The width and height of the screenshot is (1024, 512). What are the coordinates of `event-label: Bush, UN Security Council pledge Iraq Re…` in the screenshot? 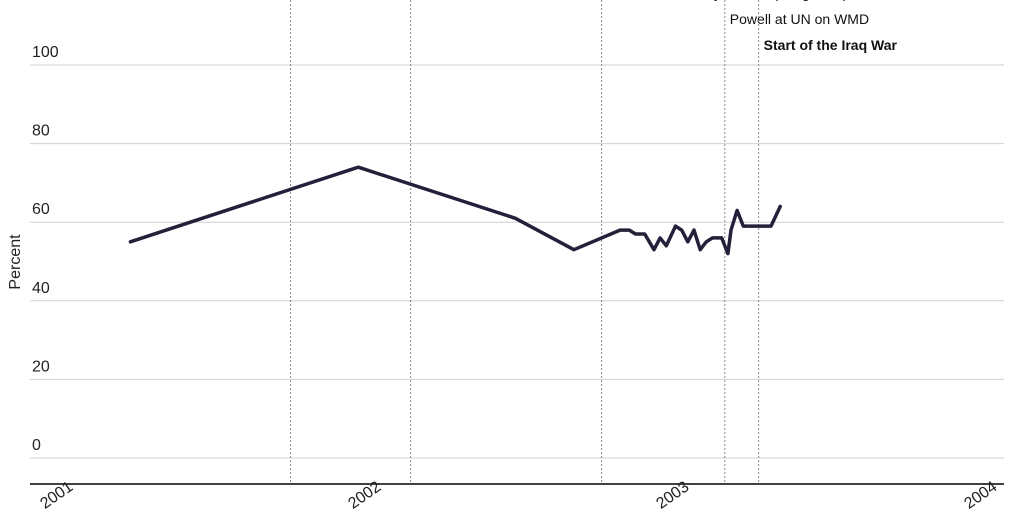 It's located at (761, 0).